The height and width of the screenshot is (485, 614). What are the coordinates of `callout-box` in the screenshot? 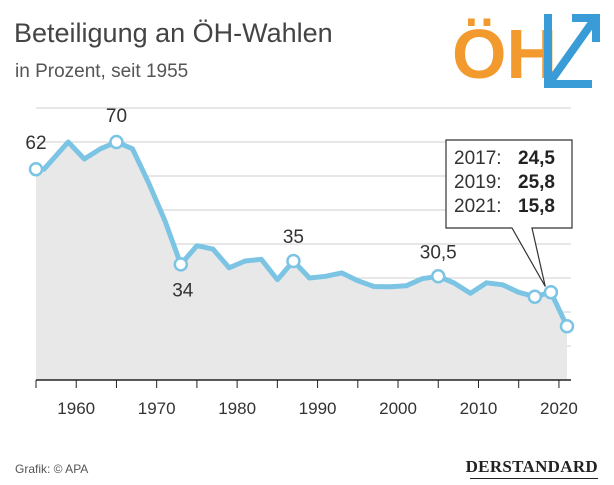 It's located at (509, 213).